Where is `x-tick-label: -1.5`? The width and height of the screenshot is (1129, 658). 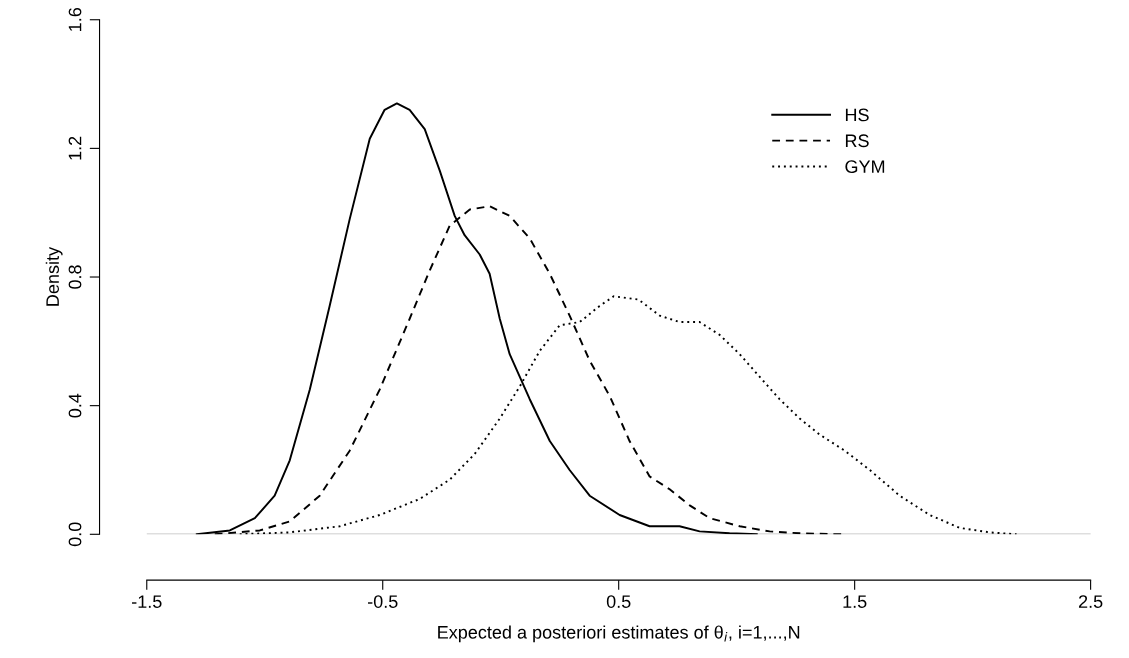 x-tick-label: -1.5 is located at coordinates (147, 601).